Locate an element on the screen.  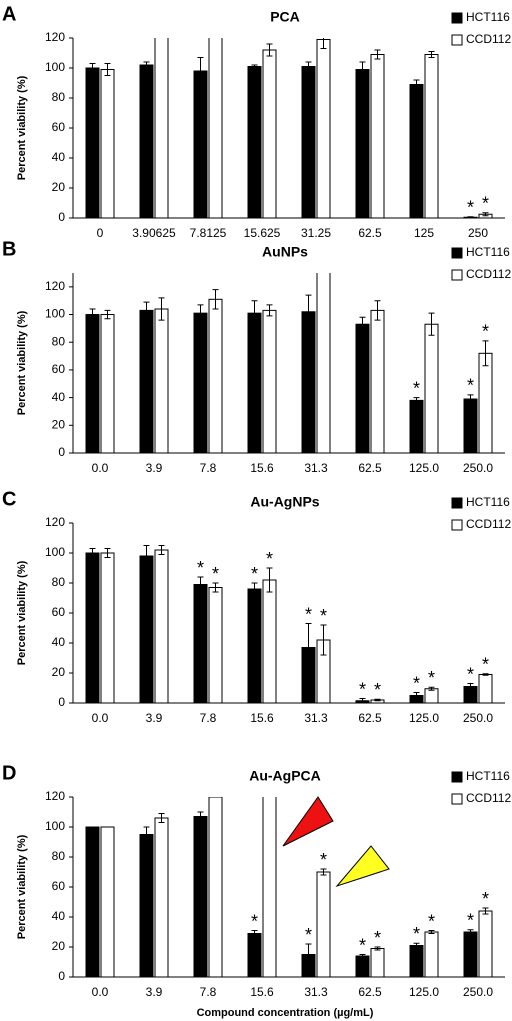
panel-label: A is located at coordinates (9, 14).